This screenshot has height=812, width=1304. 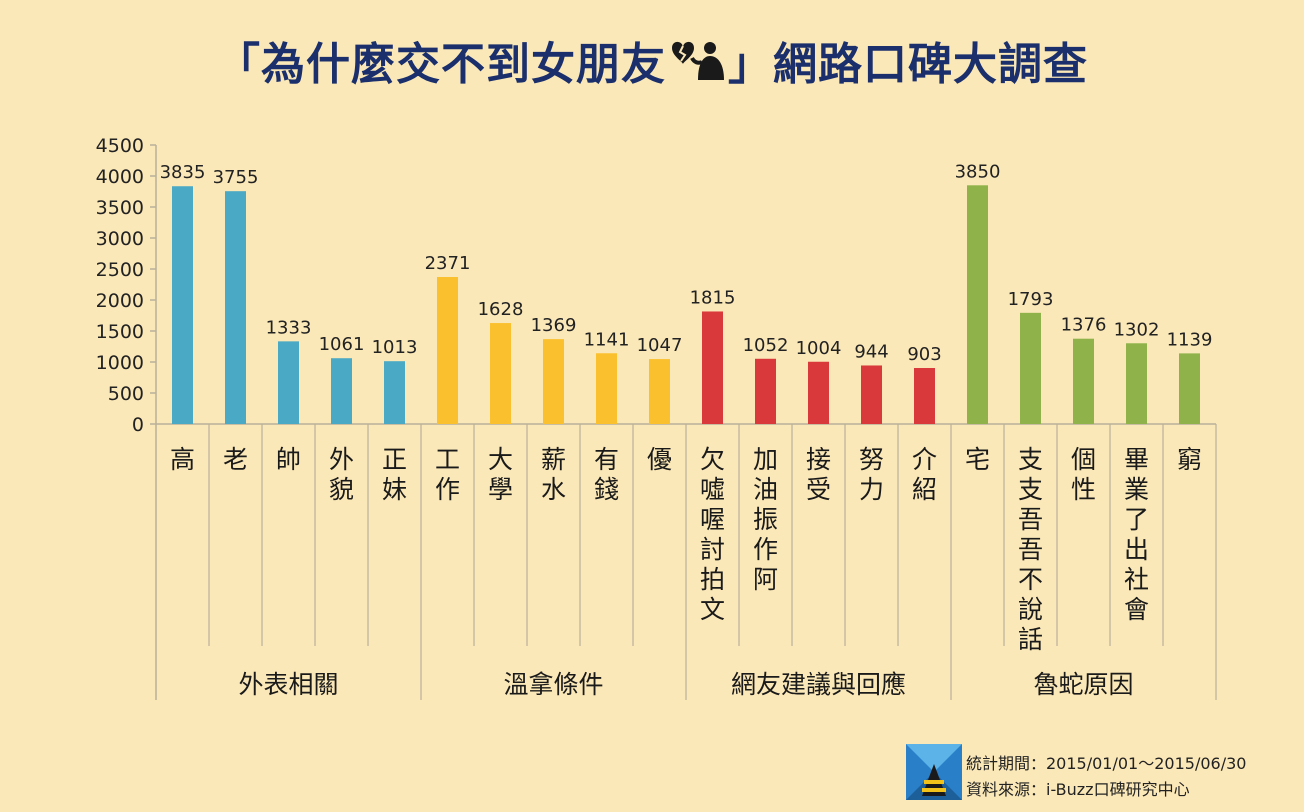 I want to click on x-tick-label-char: 拍, so click(x=712, y=579).